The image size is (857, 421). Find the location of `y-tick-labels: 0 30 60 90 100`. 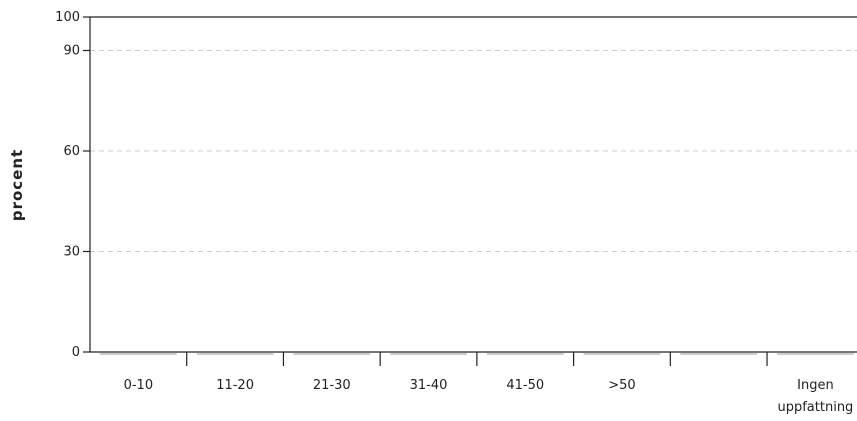

y-tick-labels: 0 30 60 90 100 is located at coordinates (67, 185).